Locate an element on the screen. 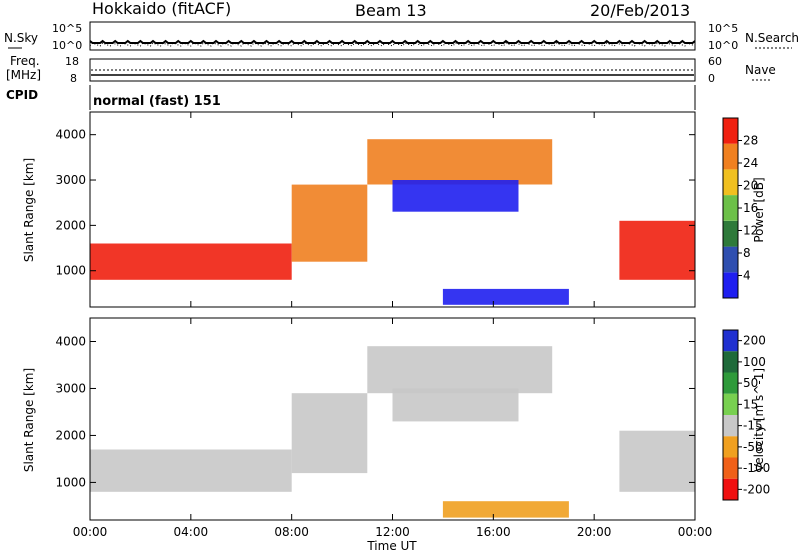  colorbar-tick-label: 15 is located at coordinates (750, 404).